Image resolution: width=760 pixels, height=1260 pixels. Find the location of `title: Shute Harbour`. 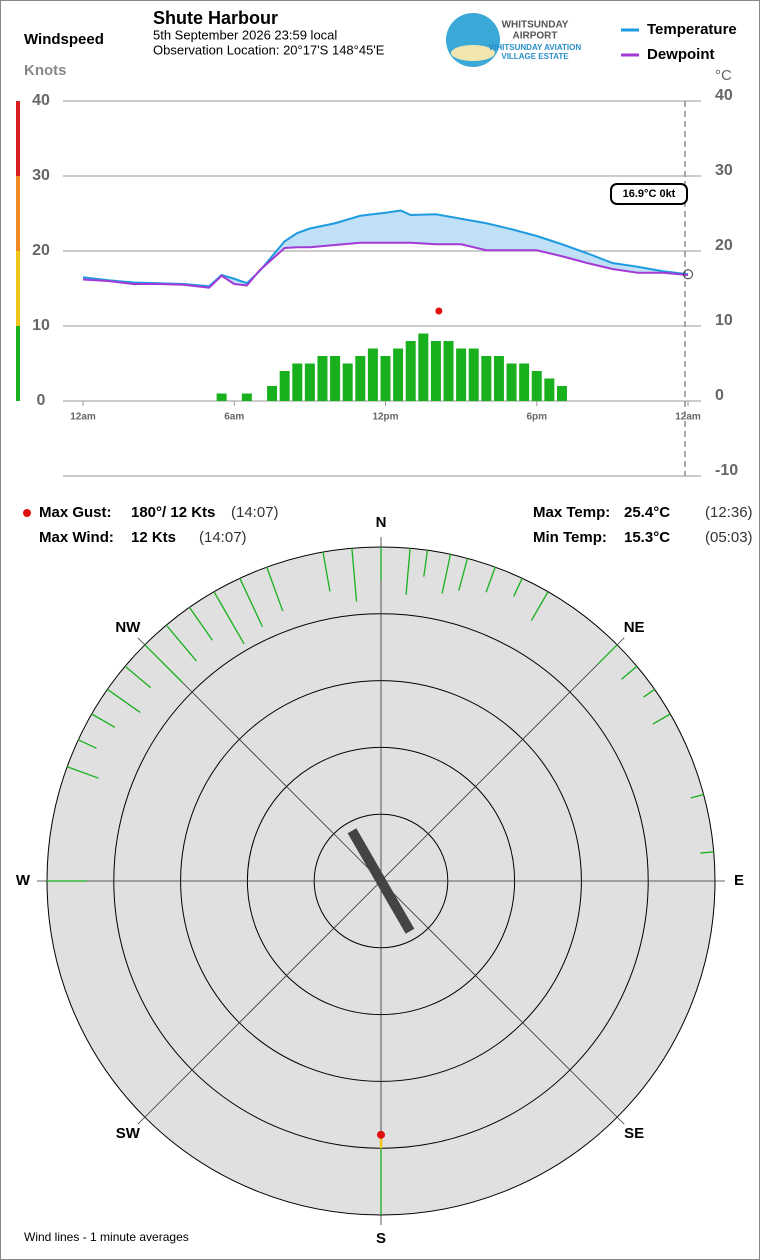

title: Shute Harbour is located at coordinates (215, 18).